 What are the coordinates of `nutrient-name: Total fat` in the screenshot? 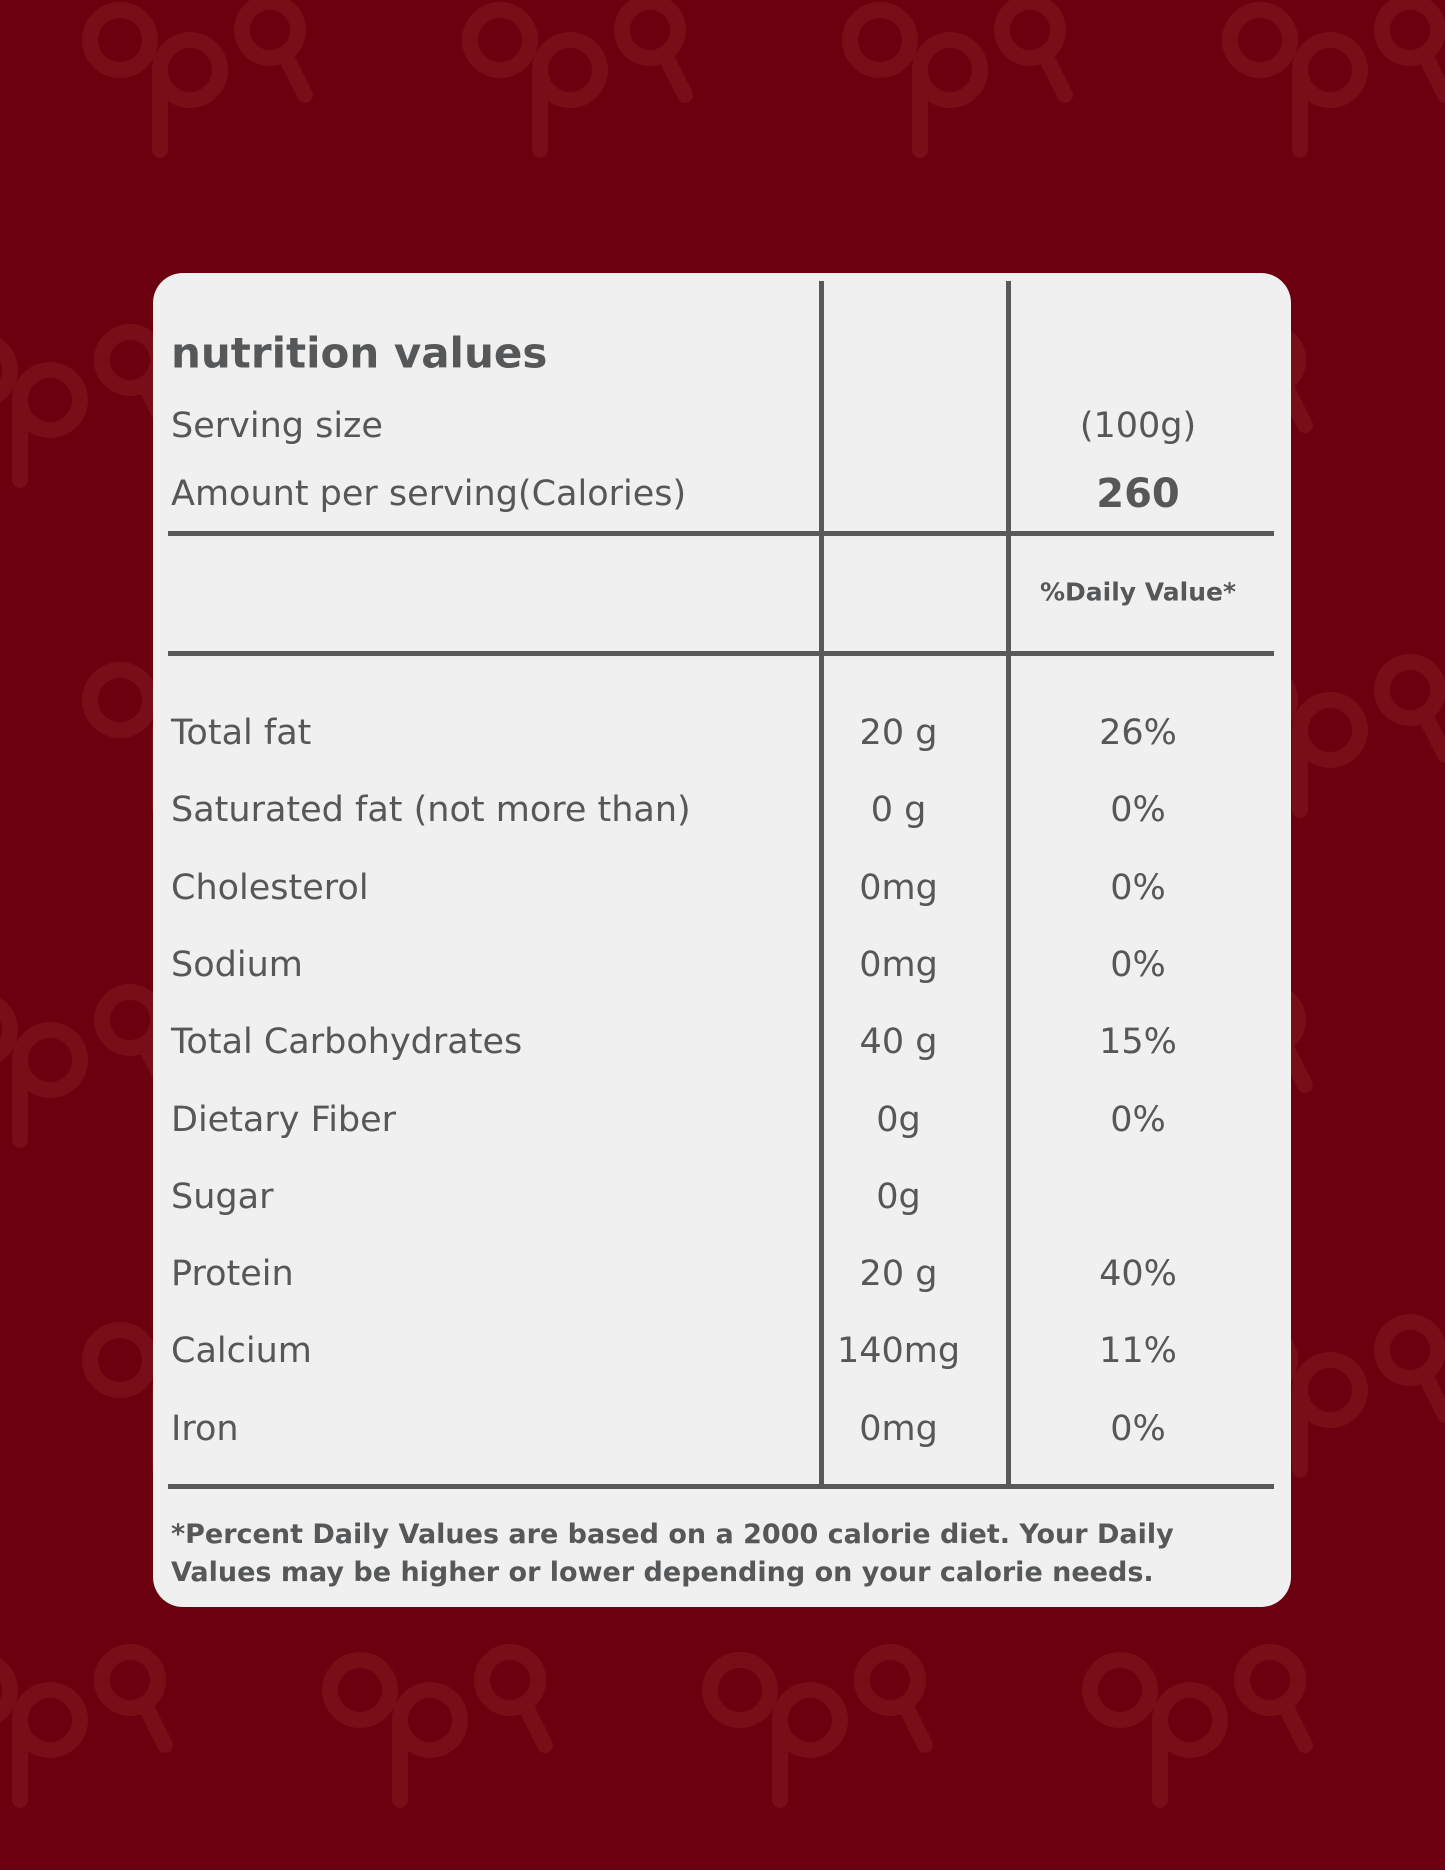 It's located at (241, 733).